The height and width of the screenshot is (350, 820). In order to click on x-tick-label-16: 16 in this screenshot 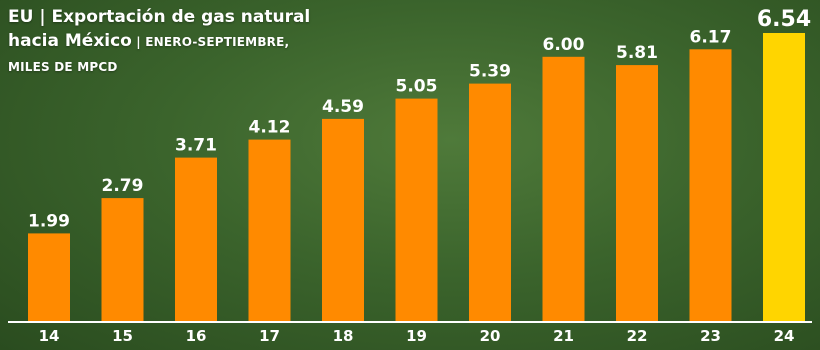, I will do `click(196, 336)`.